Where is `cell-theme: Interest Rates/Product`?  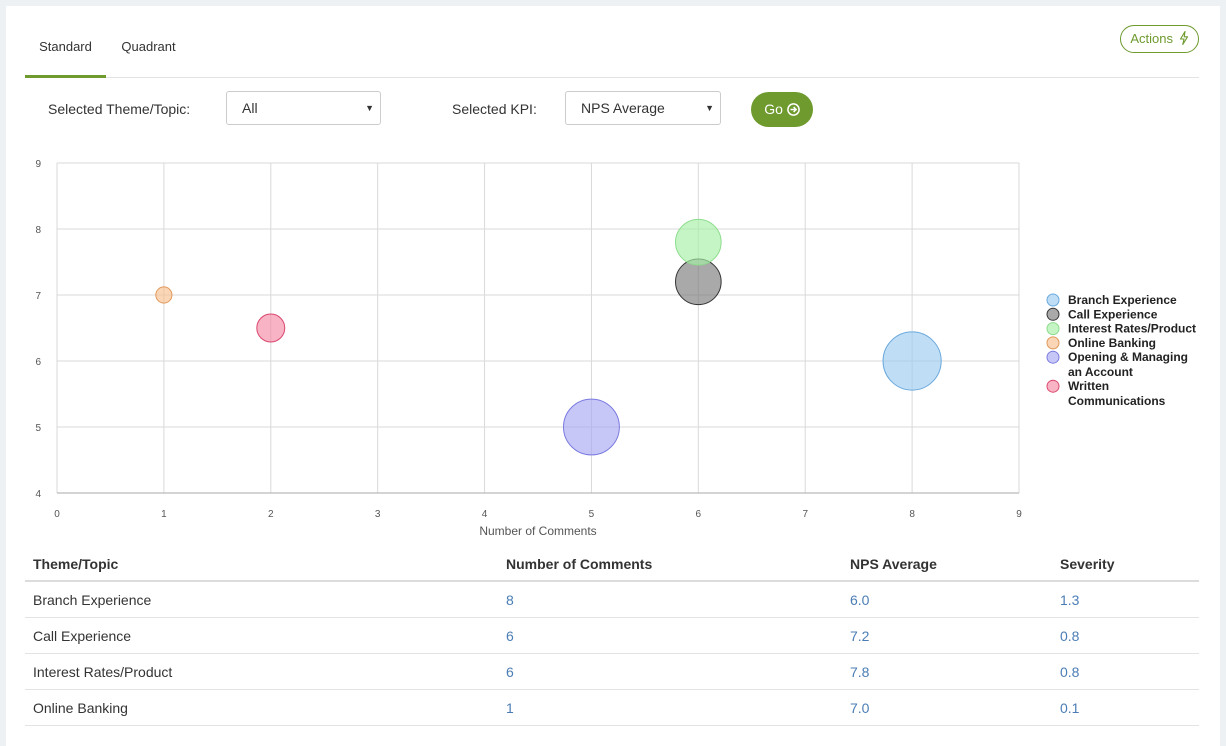
cell-theme: Interest Rates/Product is located at coordinates (103, 672).